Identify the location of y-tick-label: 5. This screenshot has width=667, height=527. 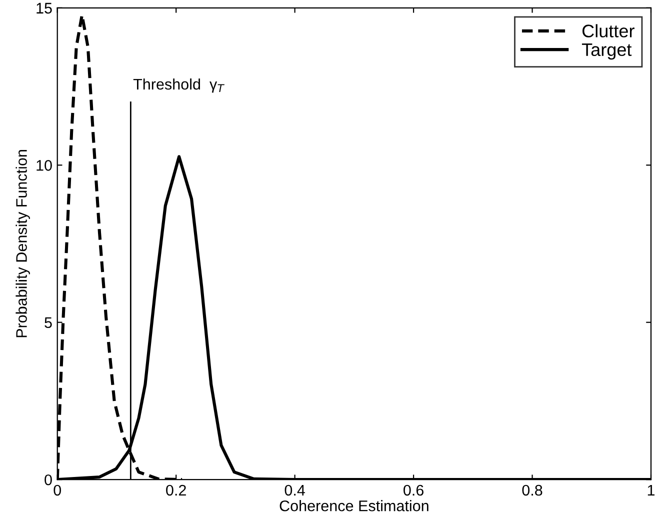
(48, 322).